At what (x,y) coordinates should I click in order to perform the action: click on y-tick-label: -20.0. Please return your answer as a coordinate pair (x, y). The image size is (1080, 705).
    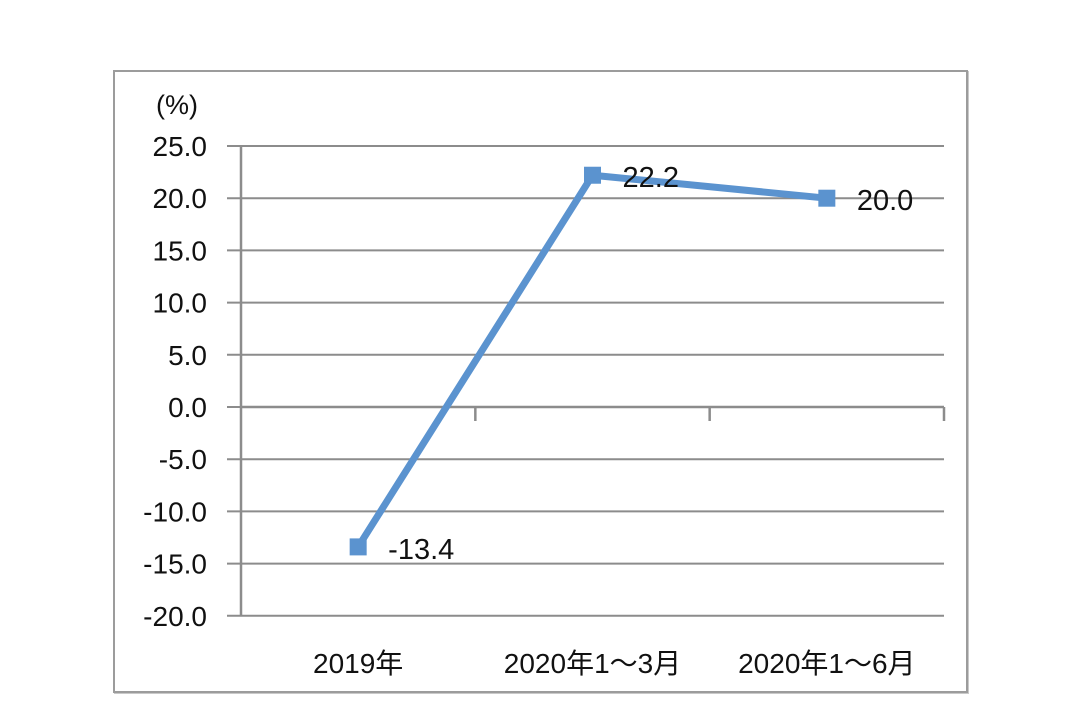
    Looking at the image, I should click on (175, 616).